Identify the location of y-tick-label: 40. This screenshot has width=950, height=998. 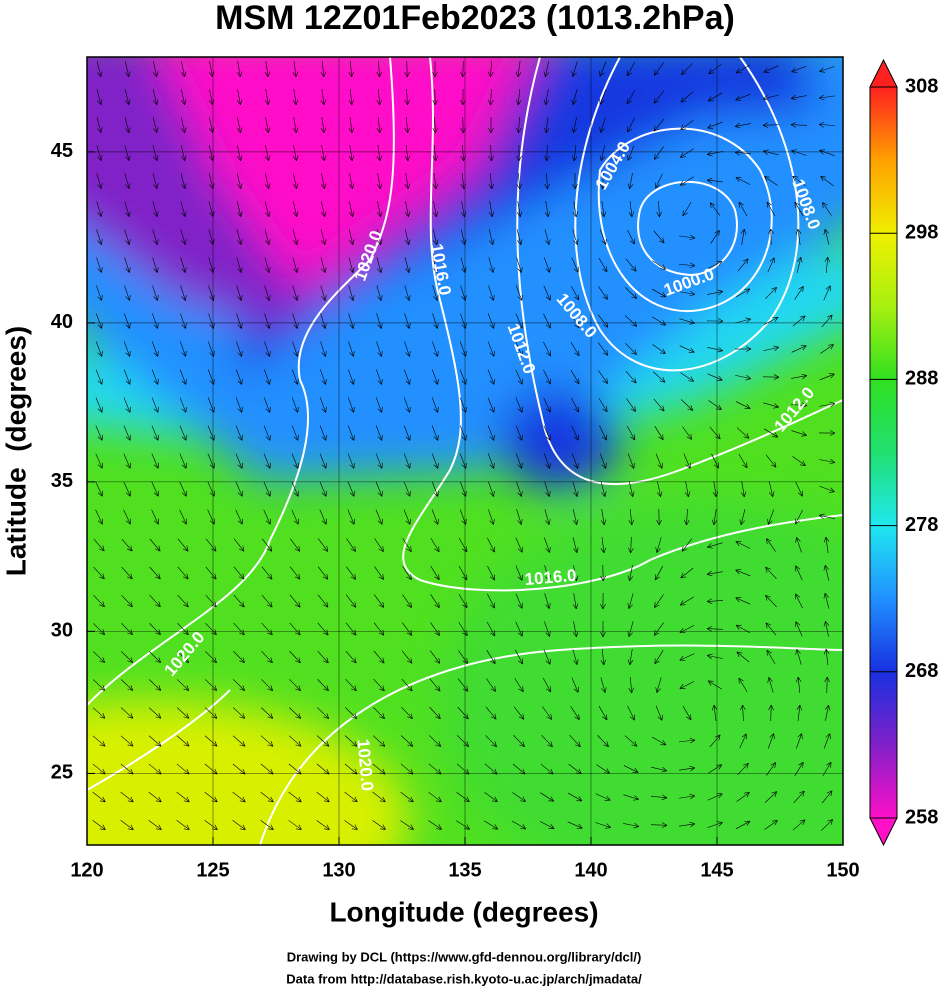
(62, 322).